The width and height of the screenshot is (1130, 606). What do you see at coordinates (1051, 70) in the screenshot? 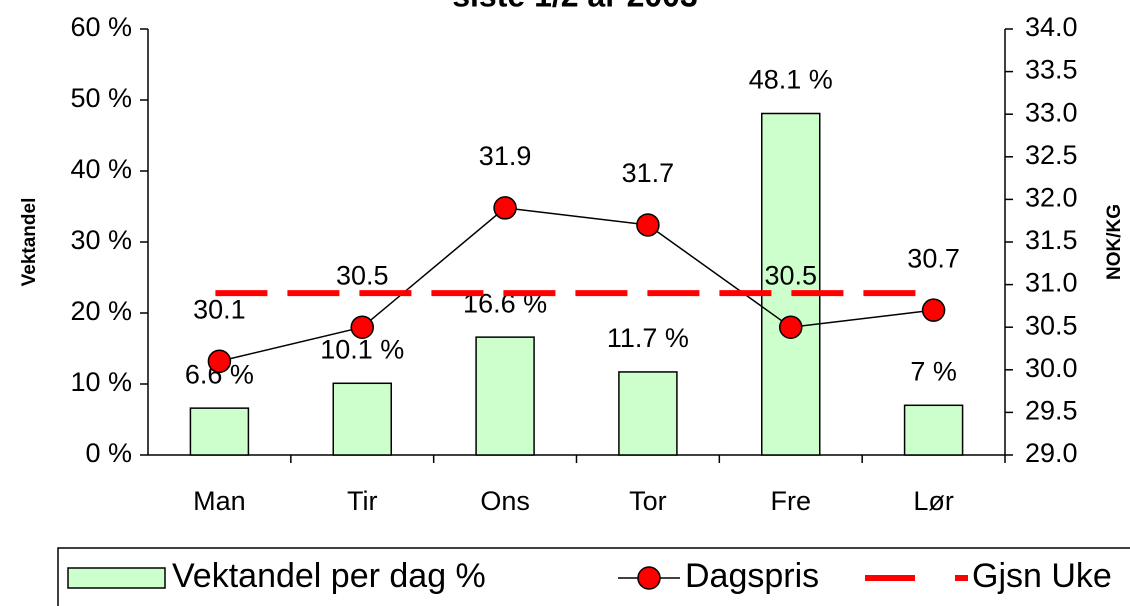
I see `y2-tick-label: 33.5` at bounding box center [1051, 70].